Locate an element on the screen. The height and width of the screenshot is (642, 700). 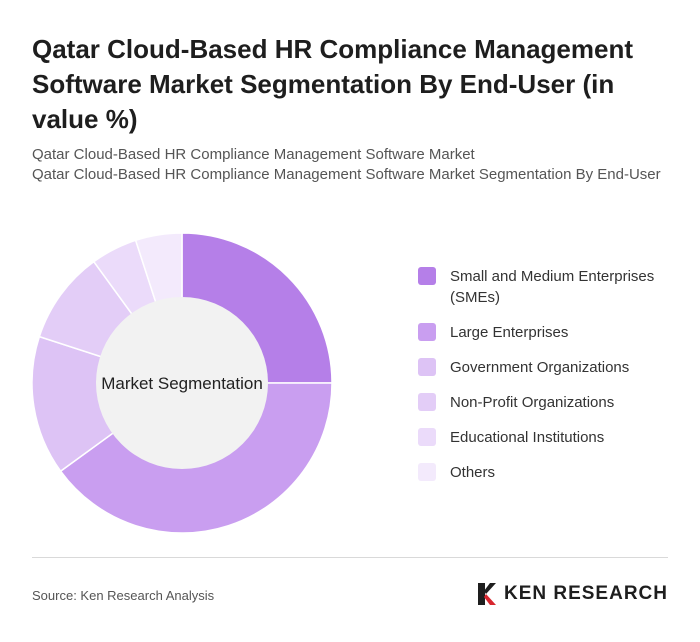
donut-center-hole is located at coordinates (182, 383).